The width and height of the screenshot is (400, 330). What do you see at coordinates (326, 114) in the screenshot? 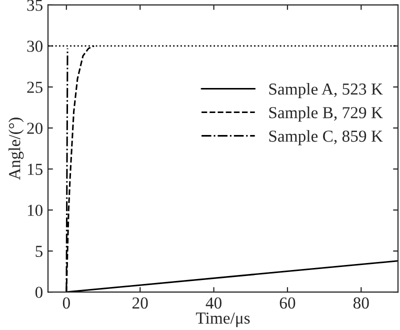
I see `legend-label: Sample B, 729 K` at bounding box center [326, 114].